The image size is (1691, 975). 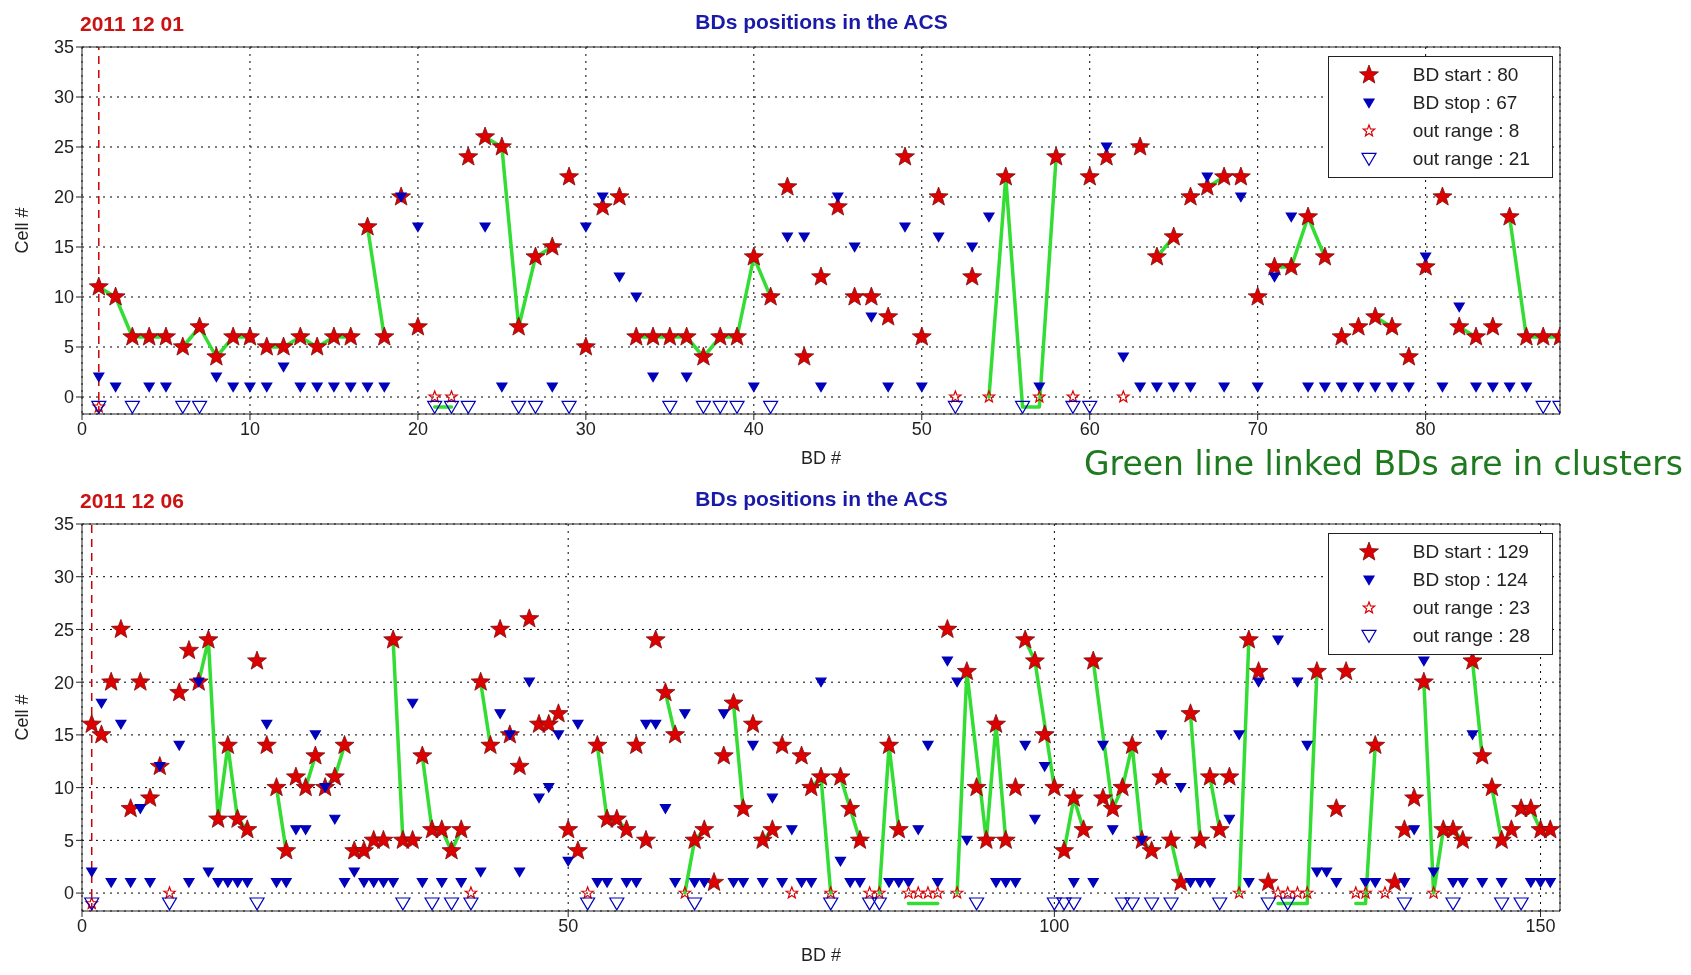 What do you see at coordinates (1054, 925) in the screenshot?
I see `x-tick-label: 100` at bounding box center [1054, 925].